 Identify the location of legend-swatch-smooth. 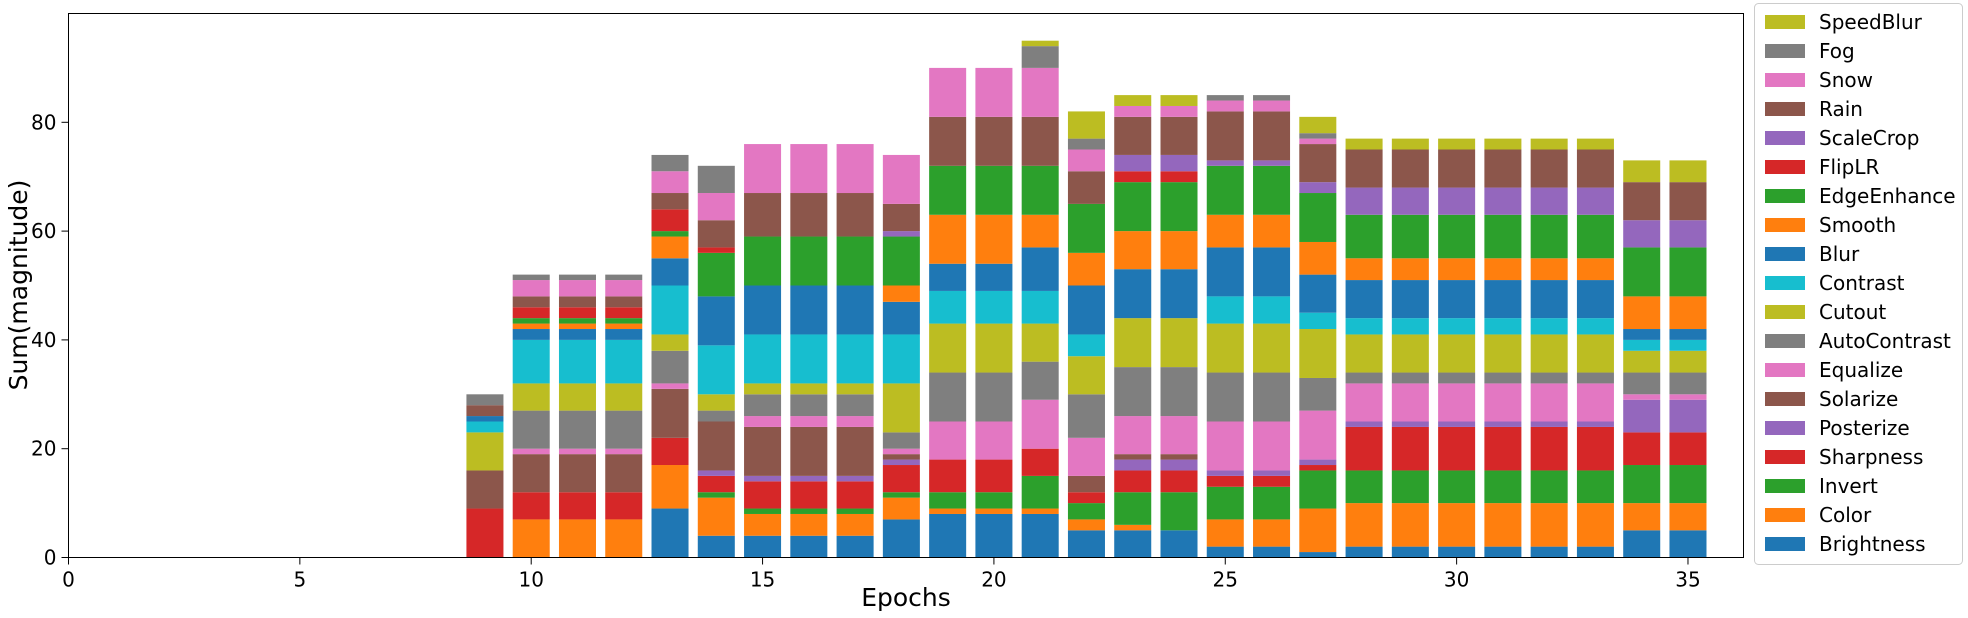
(1785, 225).